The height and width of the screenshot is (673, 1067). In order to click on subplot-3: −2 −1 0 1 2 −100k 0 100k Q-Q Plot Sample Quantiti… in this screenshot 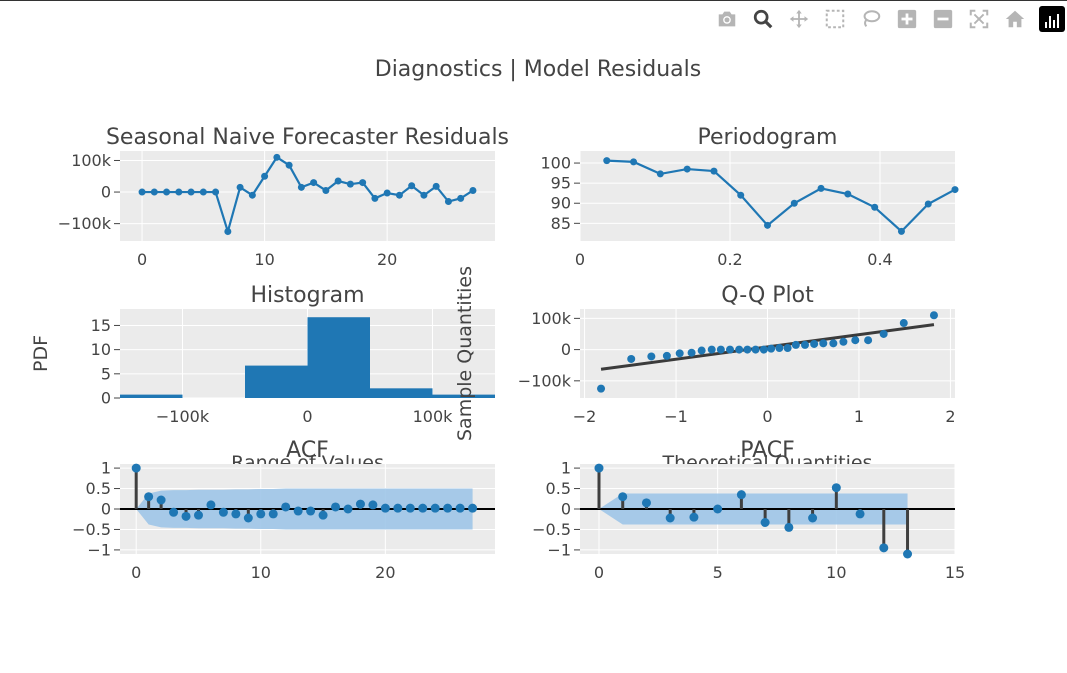, I will do `click(705, 370)`.